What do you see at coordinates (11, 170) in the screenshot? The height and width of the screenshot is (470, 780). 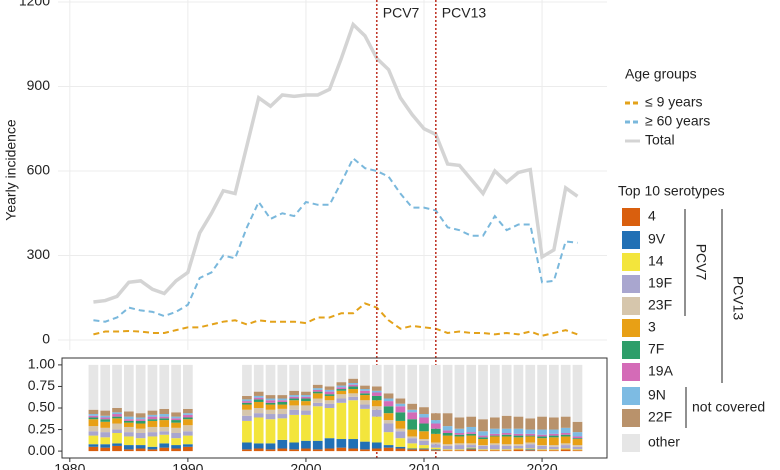 I see `y-axis-title: Yearly incidence` at bounding box center [11, 170].